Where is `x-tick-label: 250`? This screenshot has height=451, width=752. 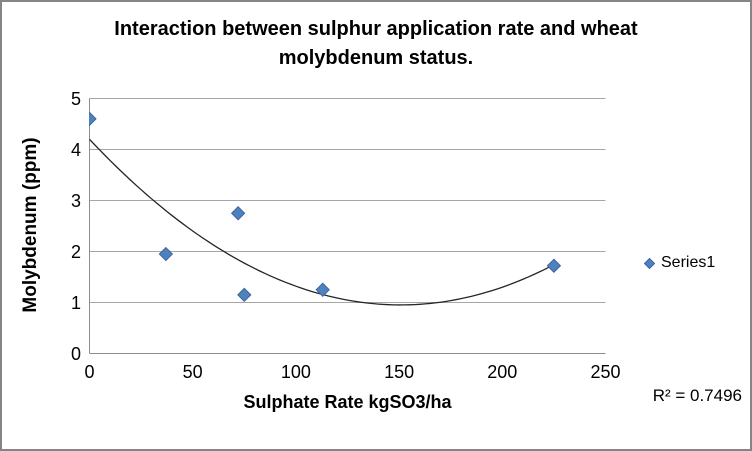
x-tick-label: 250 is located at coordinates (605, 372).